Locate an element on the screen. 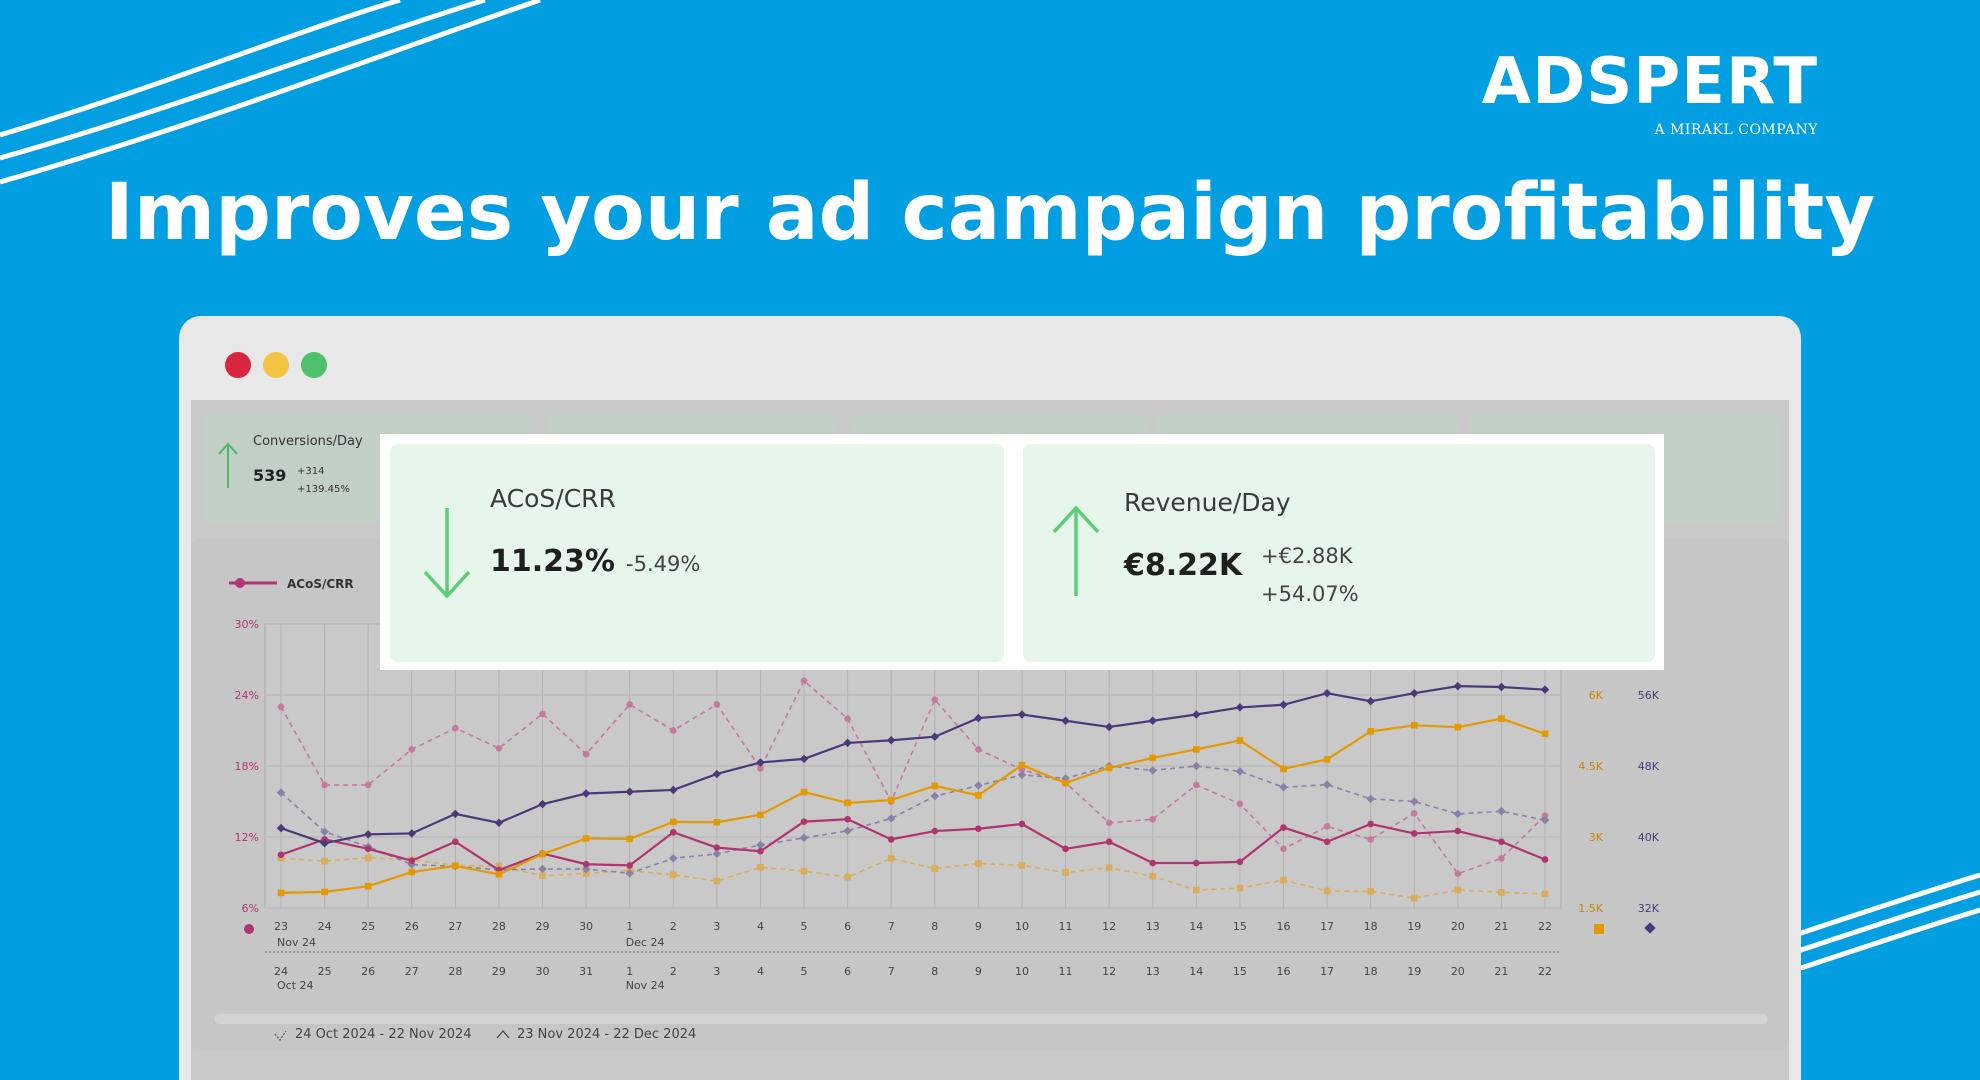 The height and width of the screenshot is (1080, 1980). x-tick-label-current: 30 is located at coordinates (586, 926).